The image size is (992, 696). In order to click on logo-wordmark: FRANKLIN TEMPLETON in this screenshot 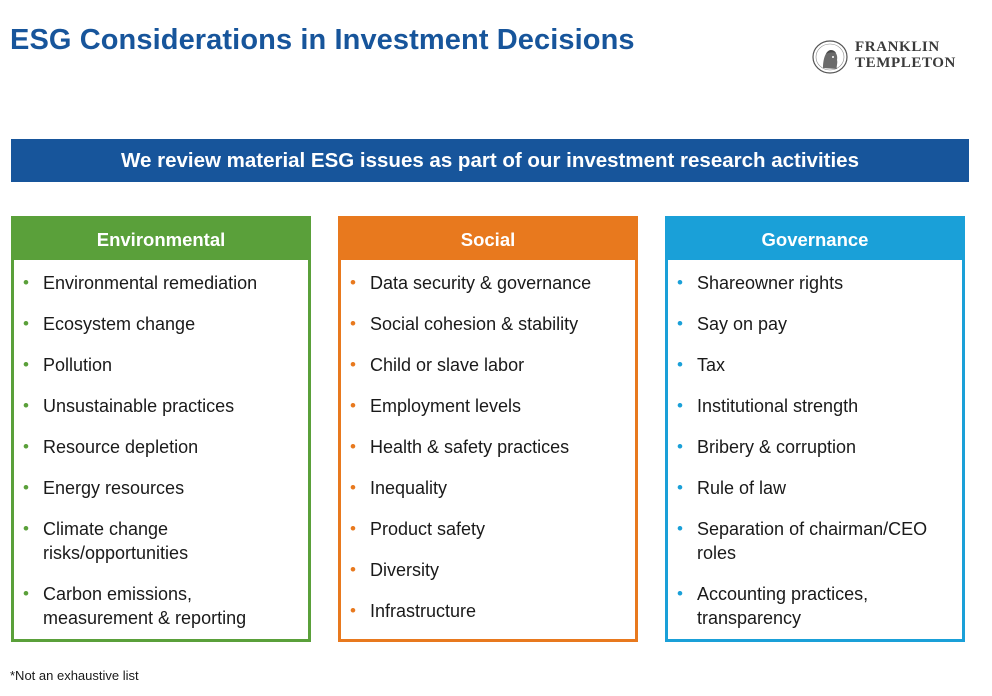, I will do `click(905, 55)`.